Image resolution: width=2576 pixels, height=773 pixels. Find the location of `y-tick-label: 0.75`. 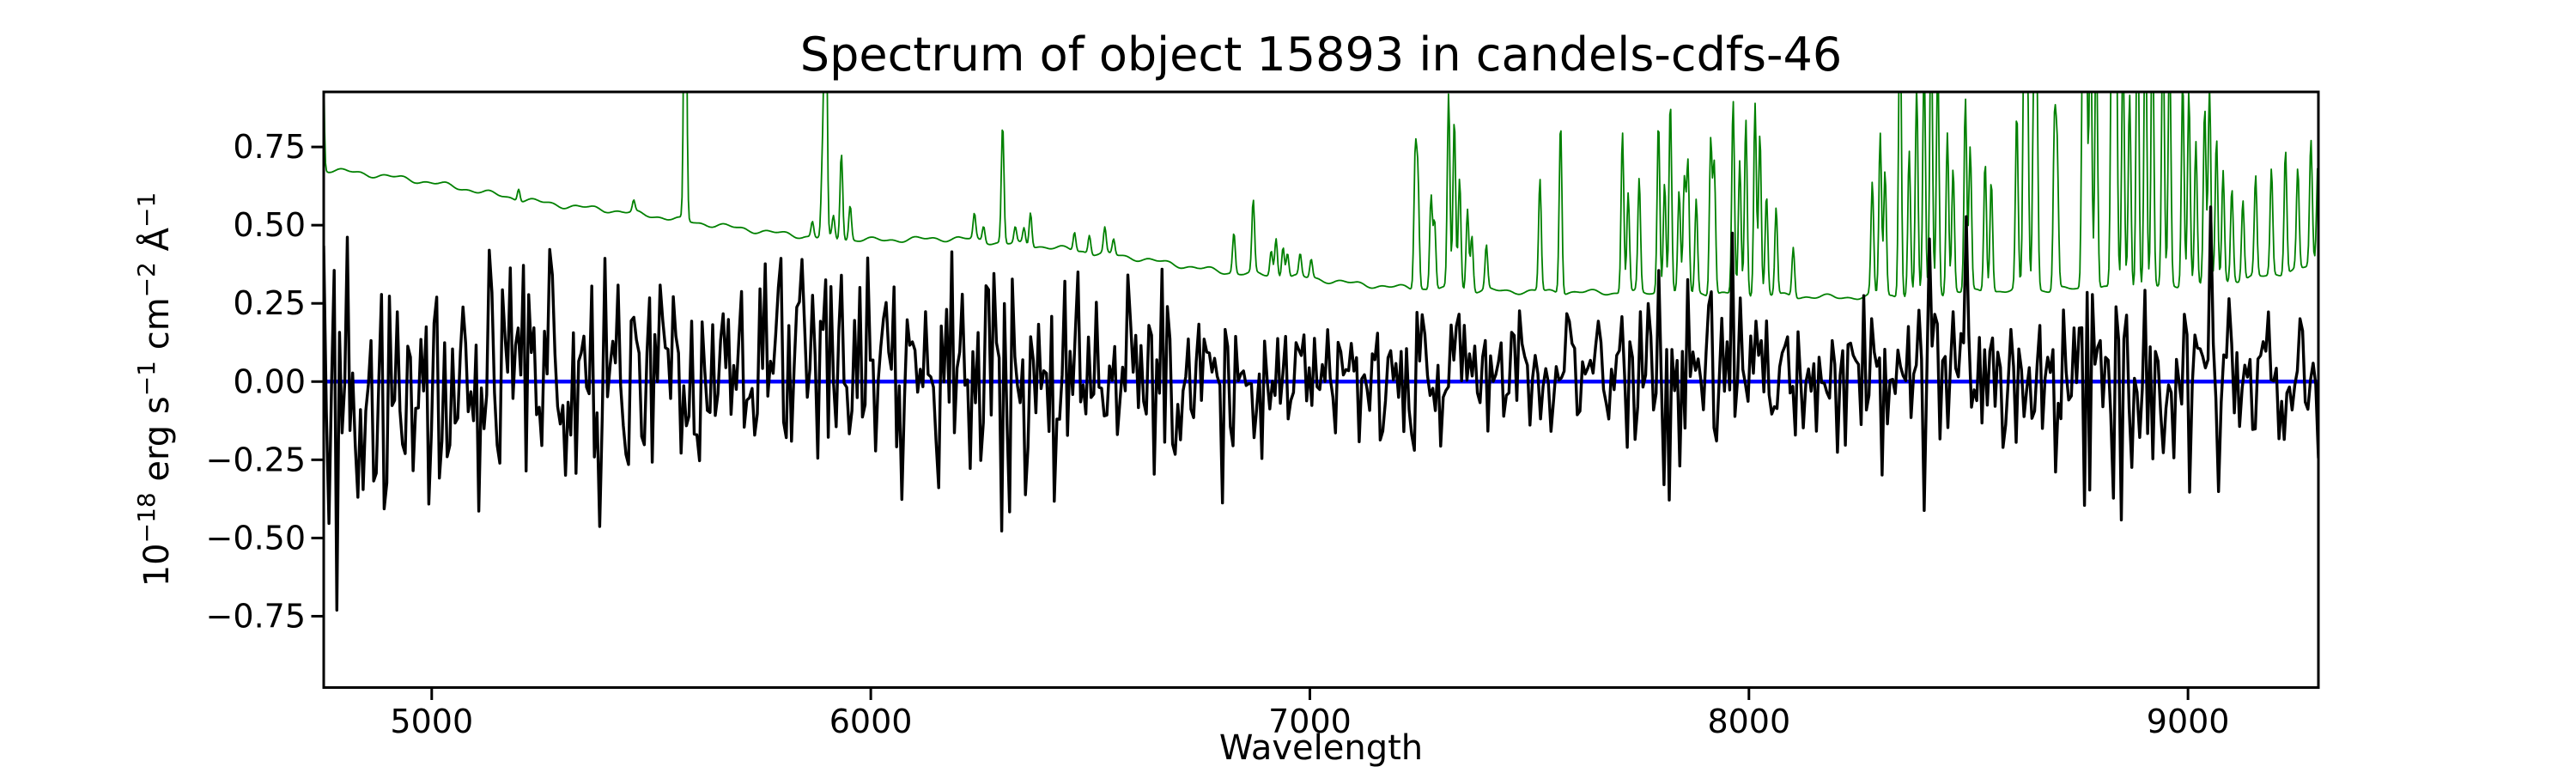

y-tick-label: 0.75 is located at coordinates (269, 147).